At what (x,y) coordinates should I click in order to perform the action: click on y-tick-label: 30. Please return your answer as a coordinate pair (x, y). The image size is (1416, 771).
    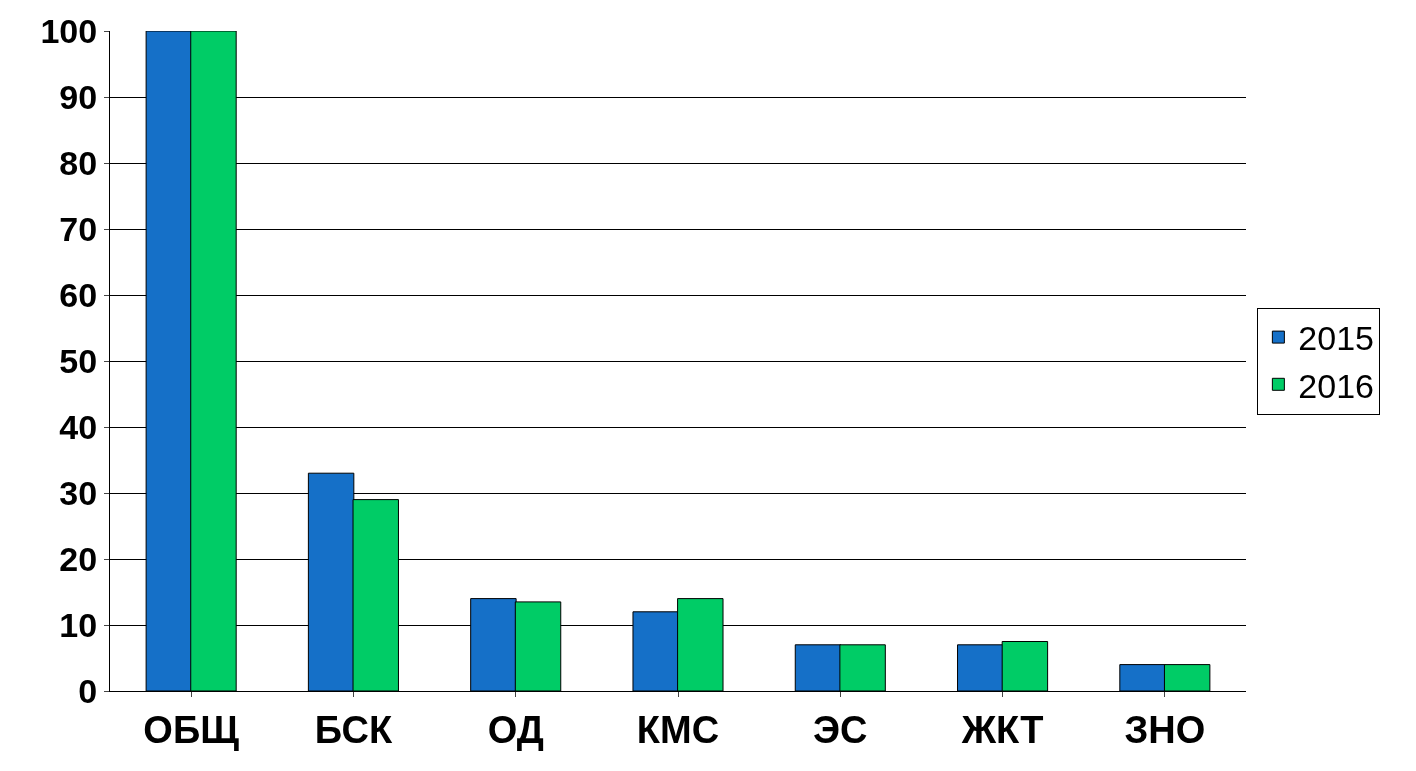
    Looking at the image, I should click on (78, 492).